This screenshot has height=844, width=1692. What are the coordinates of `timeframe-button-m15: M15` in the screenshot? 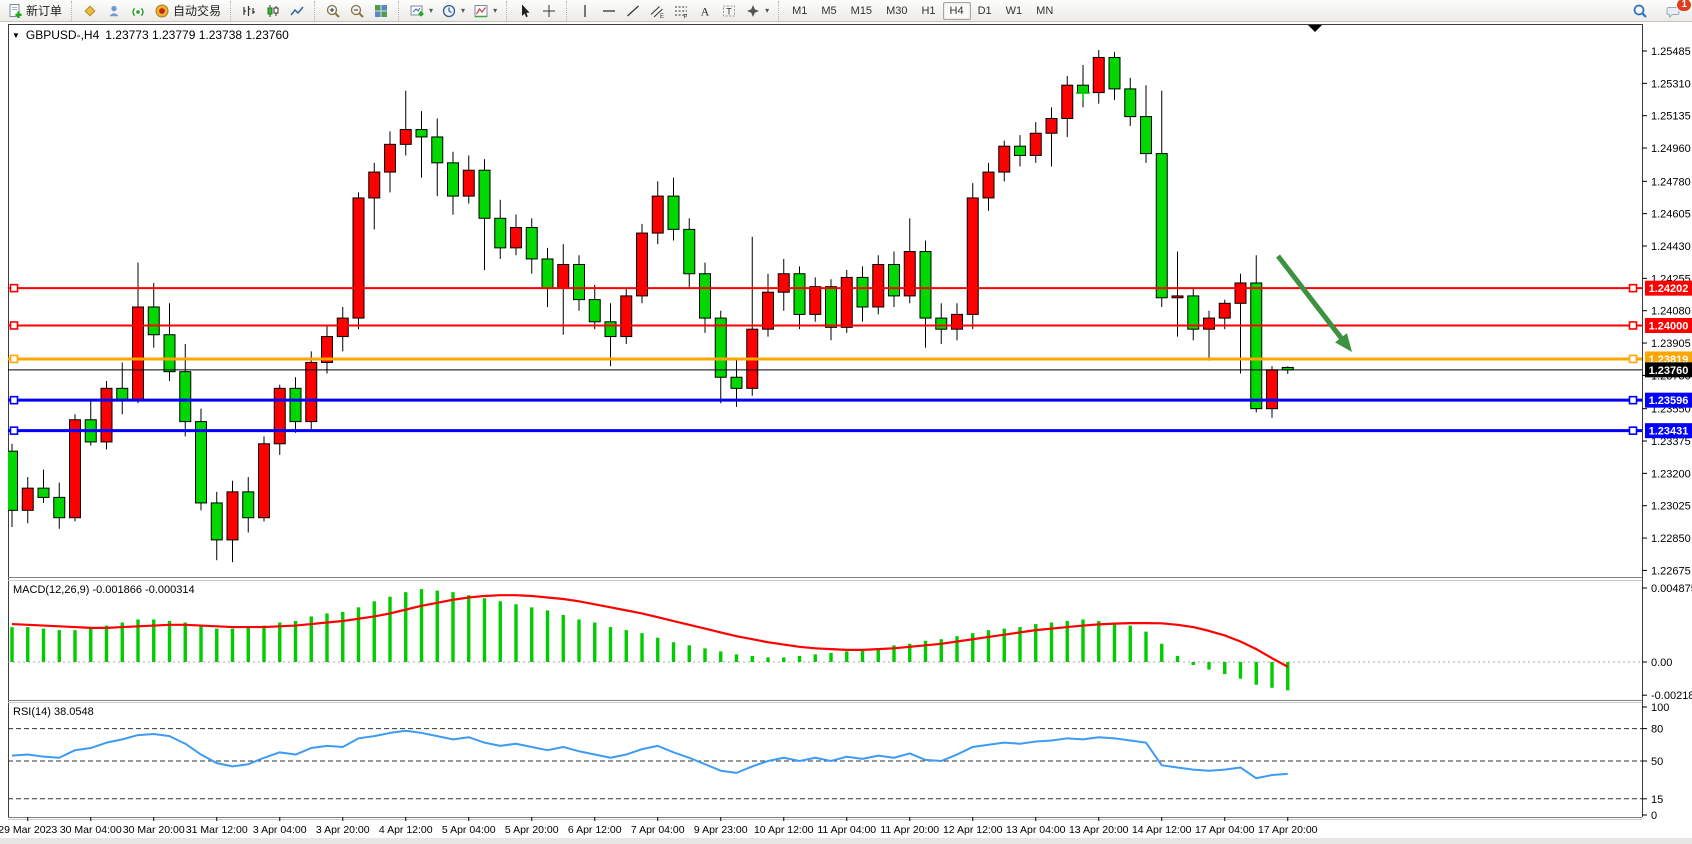 It's located at (861, 10).